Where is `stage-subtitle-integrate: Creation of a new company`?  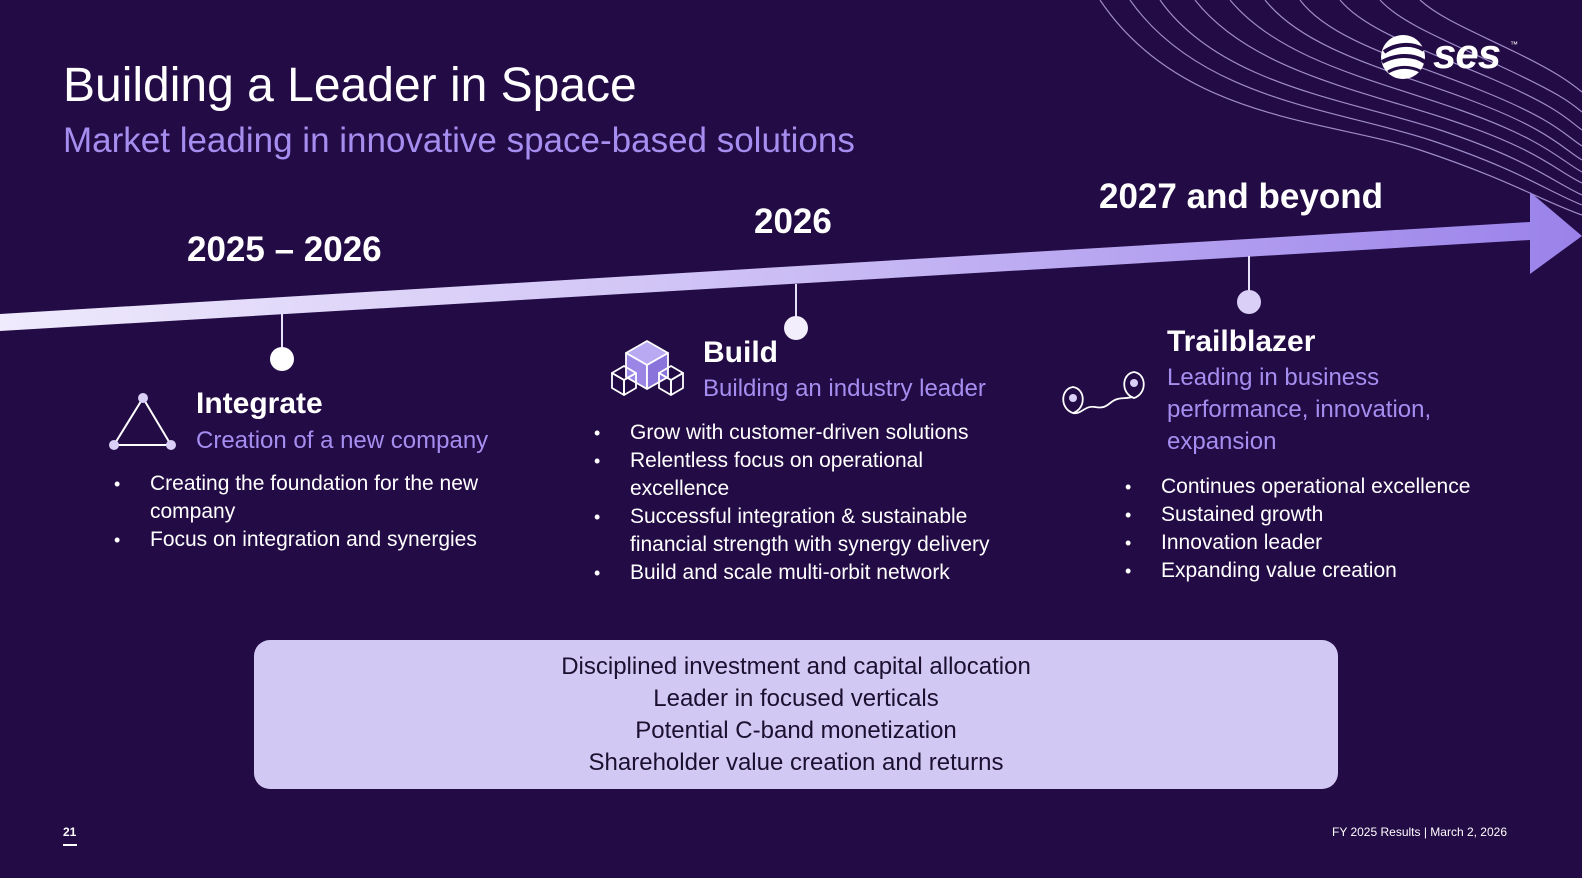 stage-subtitle-integrate: Creation of a new company is located at coordinates (342, 440).